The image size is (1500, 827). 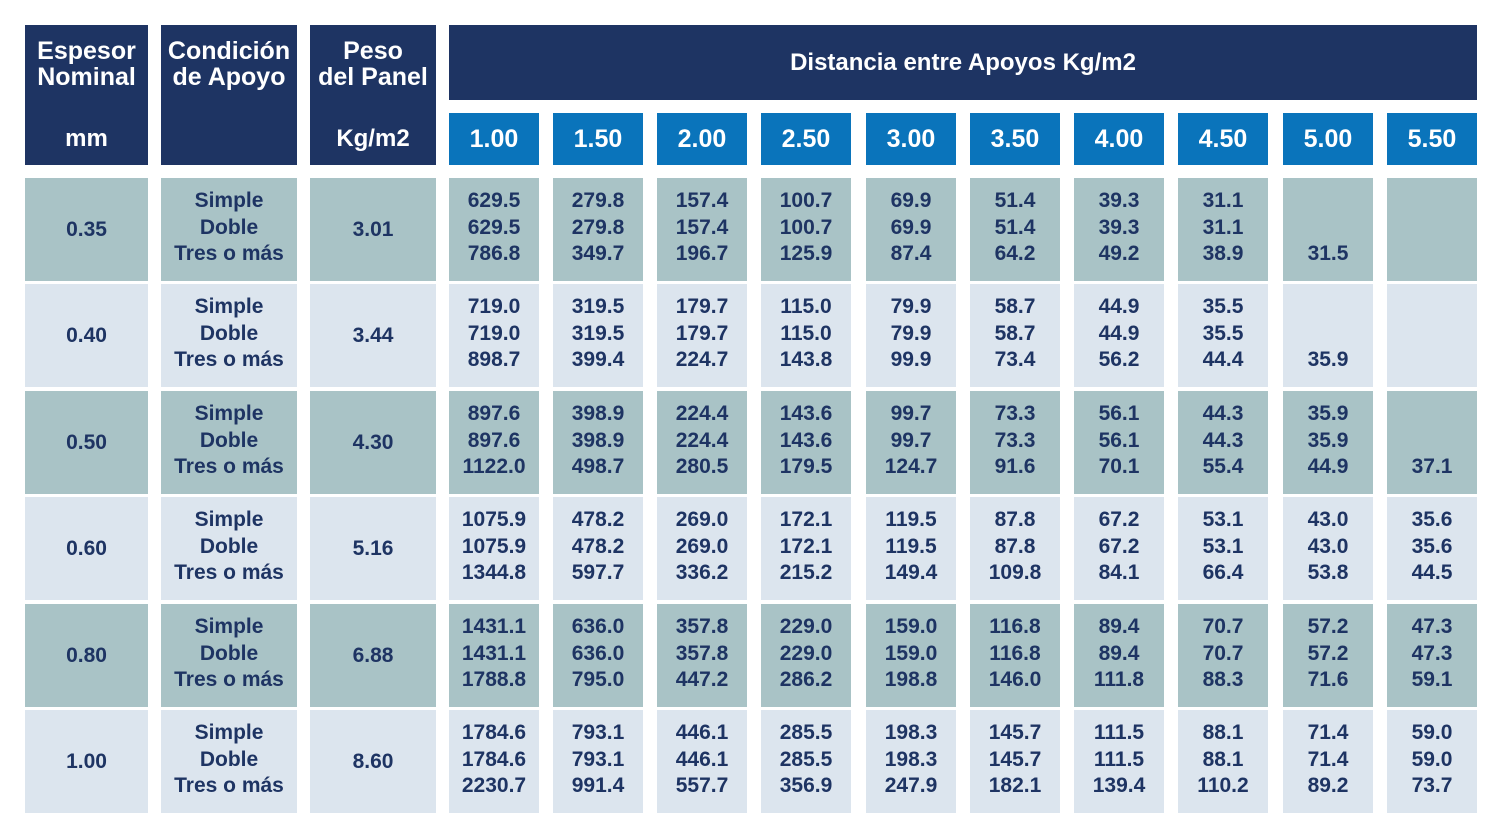 What do you see at coordinates (1015, 360) in the screenshot?
I see `value-text: 73.4` at bounding box center [1015, 360].